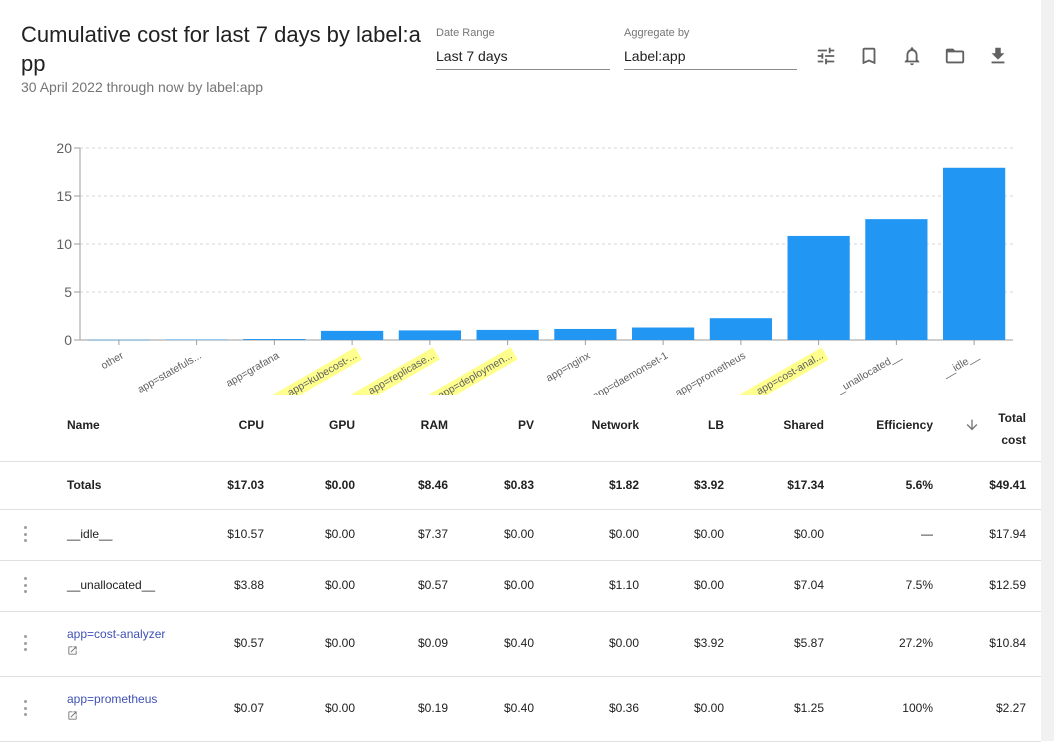 Image resolution: width=1054 pixels, height=742 pixels. I want to click on row-cell: $1.25, so click(808, 708).